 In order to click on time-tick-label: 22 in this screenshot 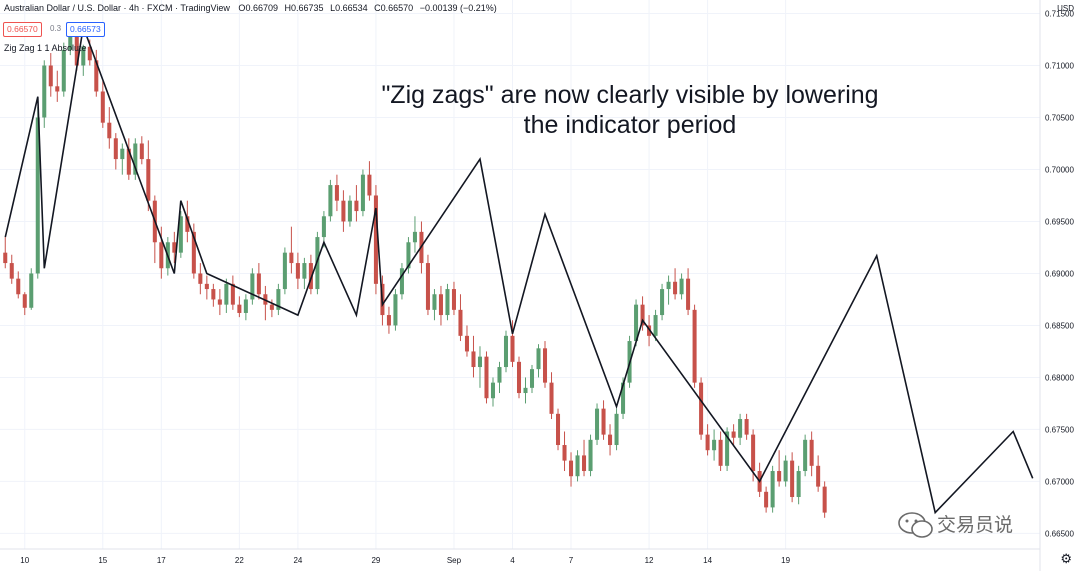, I will do `click(239, 560)`.